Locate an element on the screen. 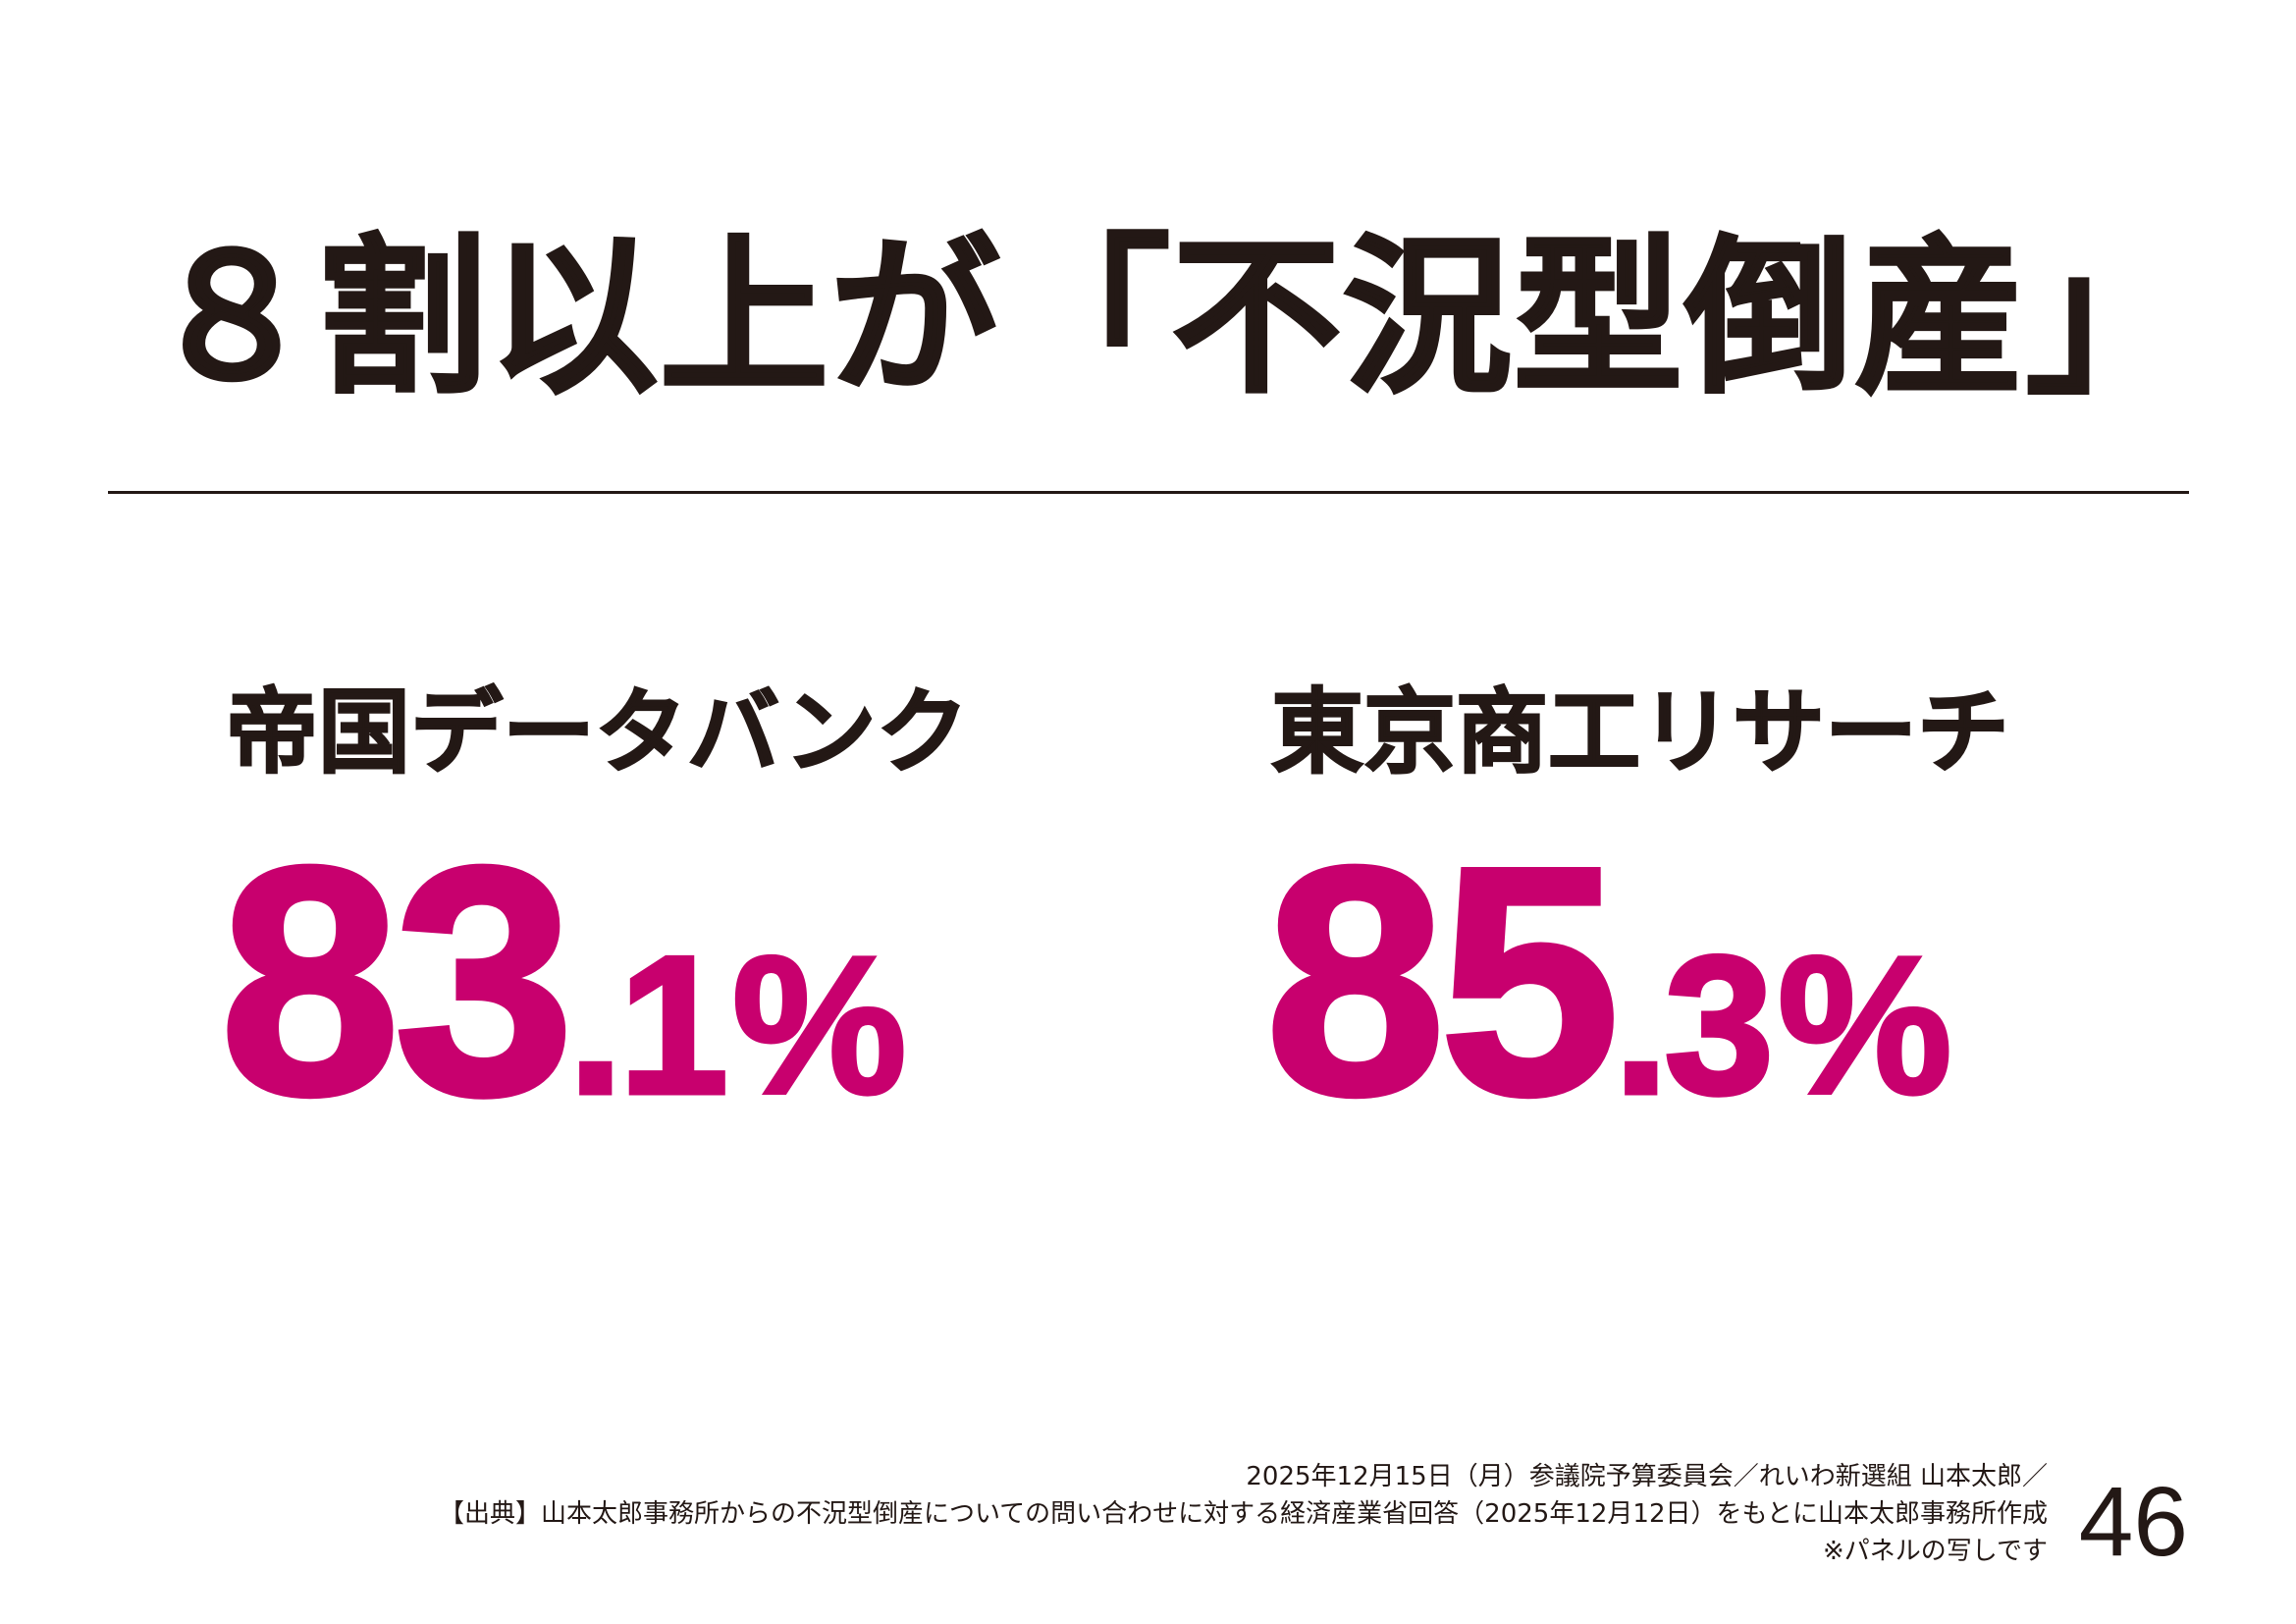  stat-value-integer: 85 is located at coordinates (1442, 980).